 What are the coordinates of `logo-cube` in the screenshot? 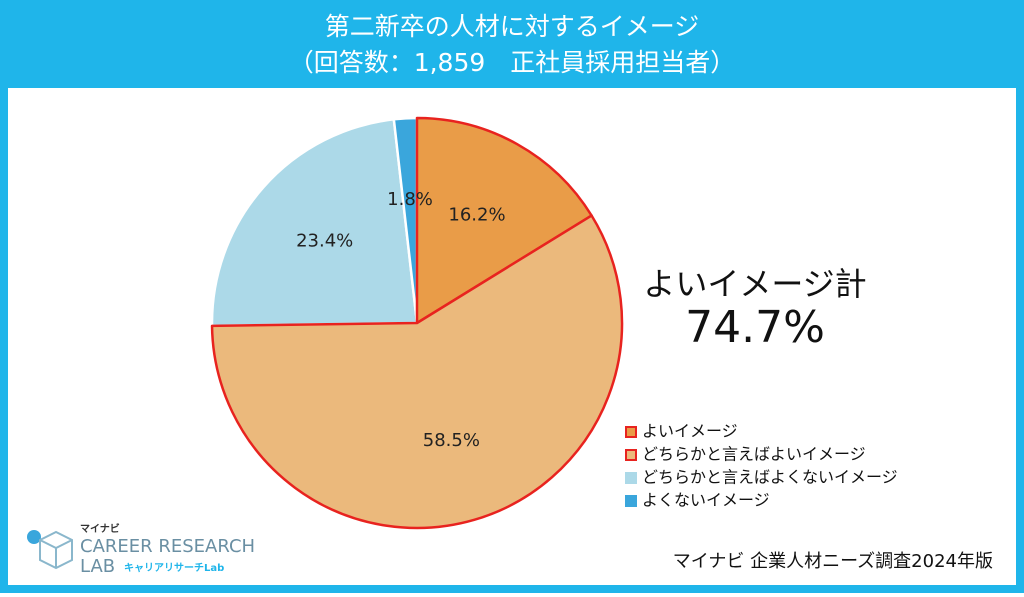 It's located at (56, 550).